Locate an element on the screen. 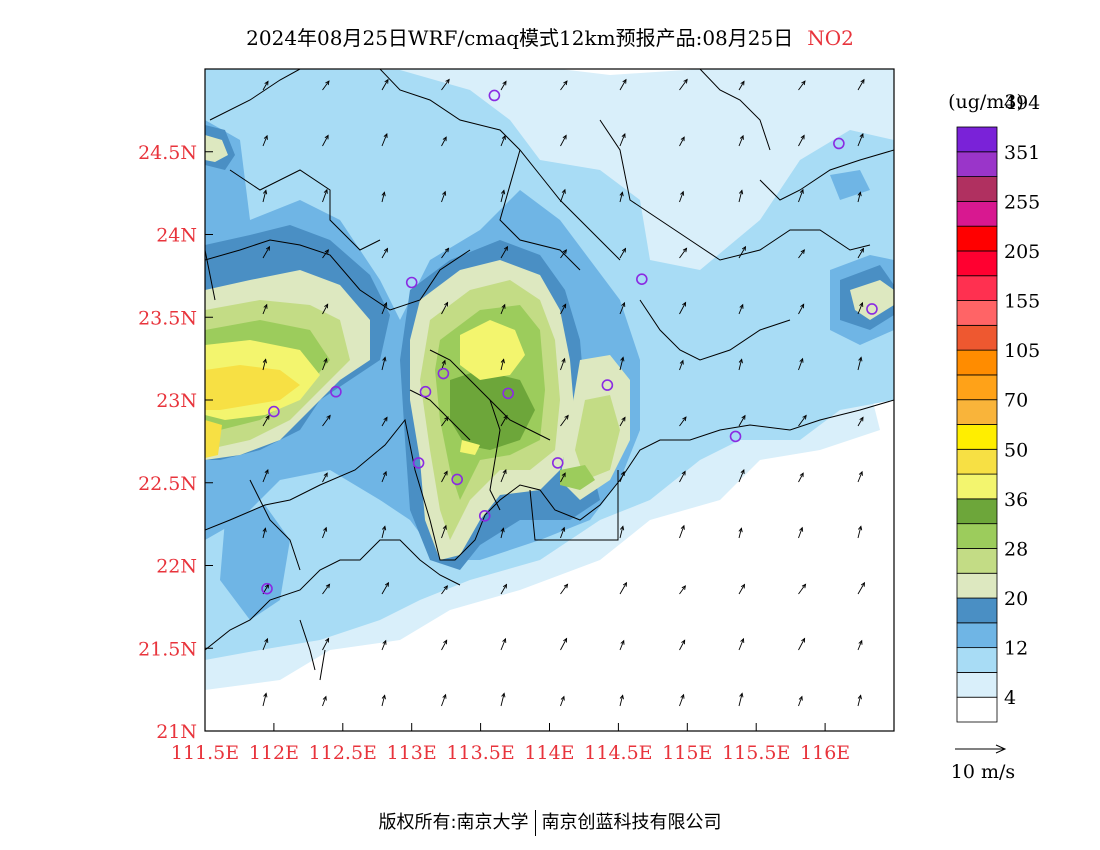  map-title: 2024年08月25日WRF/cmaq模式12km预报产品:08月25日 NO2 is located at coordinates (550, 36).